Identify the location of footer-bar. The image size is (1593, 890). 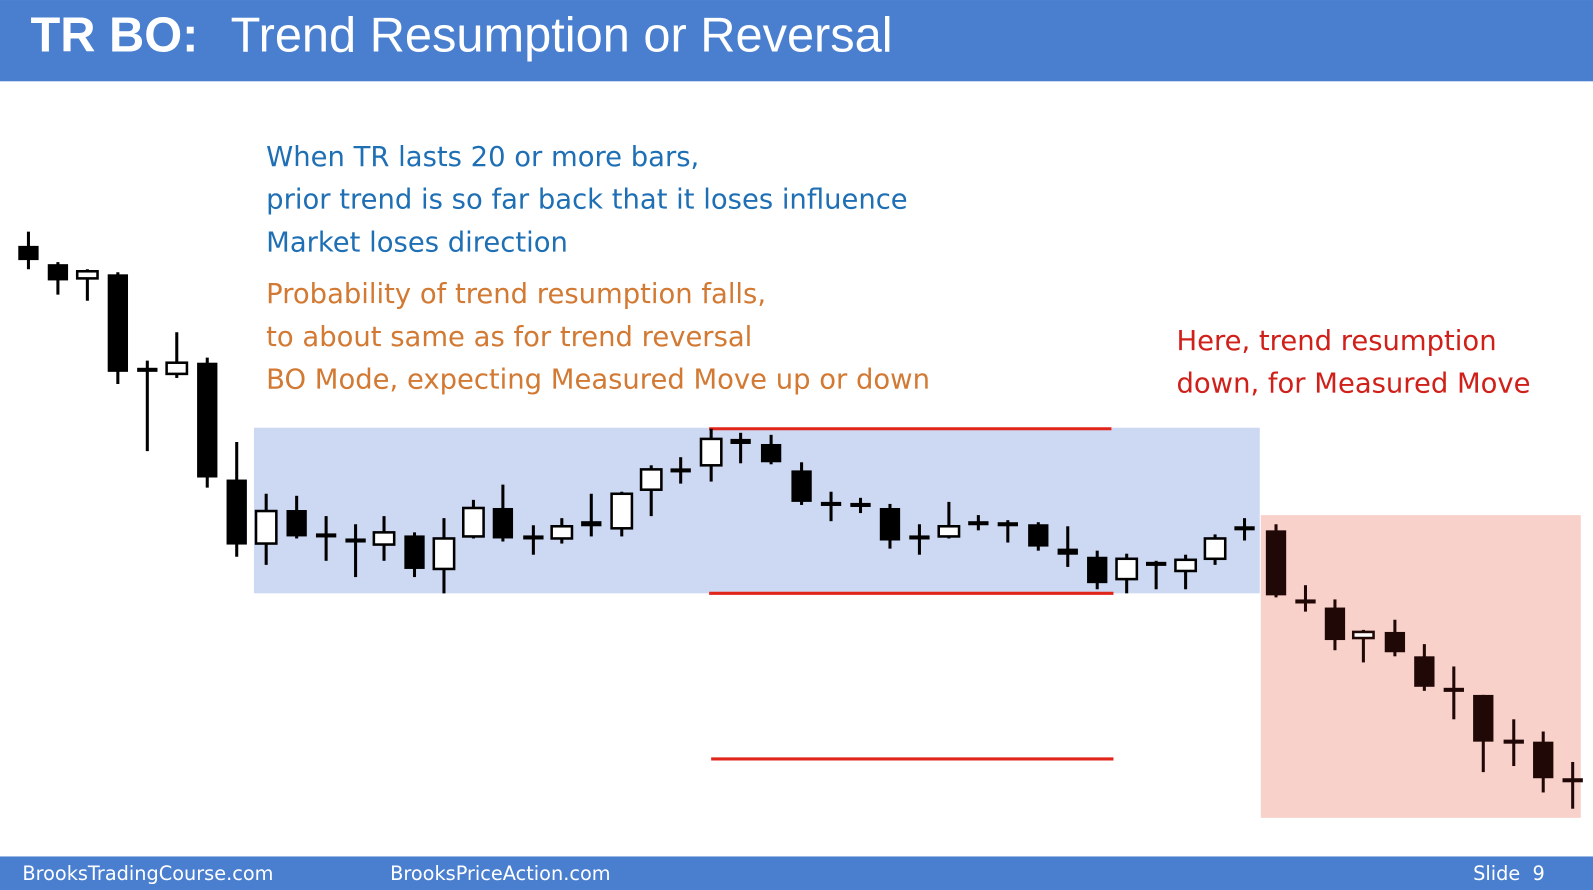
(796, 873).